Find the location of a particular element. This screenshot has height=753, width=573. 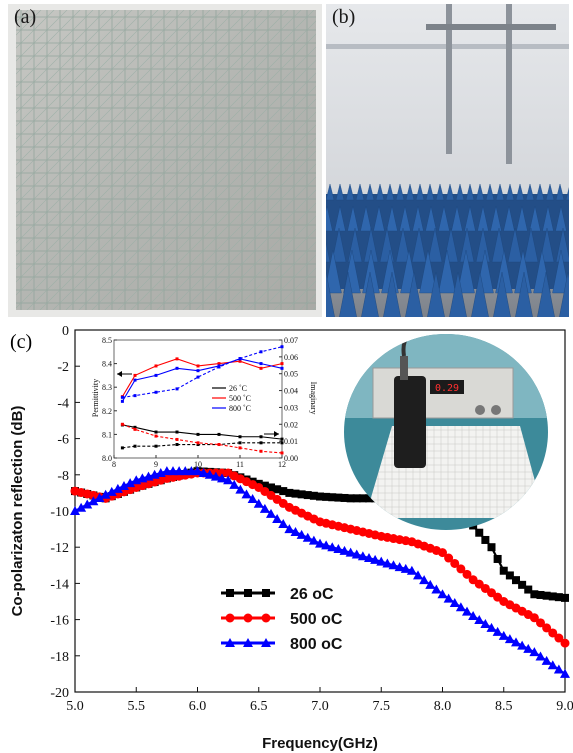

x-tick-label: 8.0 is located at coordinates (443, 706).